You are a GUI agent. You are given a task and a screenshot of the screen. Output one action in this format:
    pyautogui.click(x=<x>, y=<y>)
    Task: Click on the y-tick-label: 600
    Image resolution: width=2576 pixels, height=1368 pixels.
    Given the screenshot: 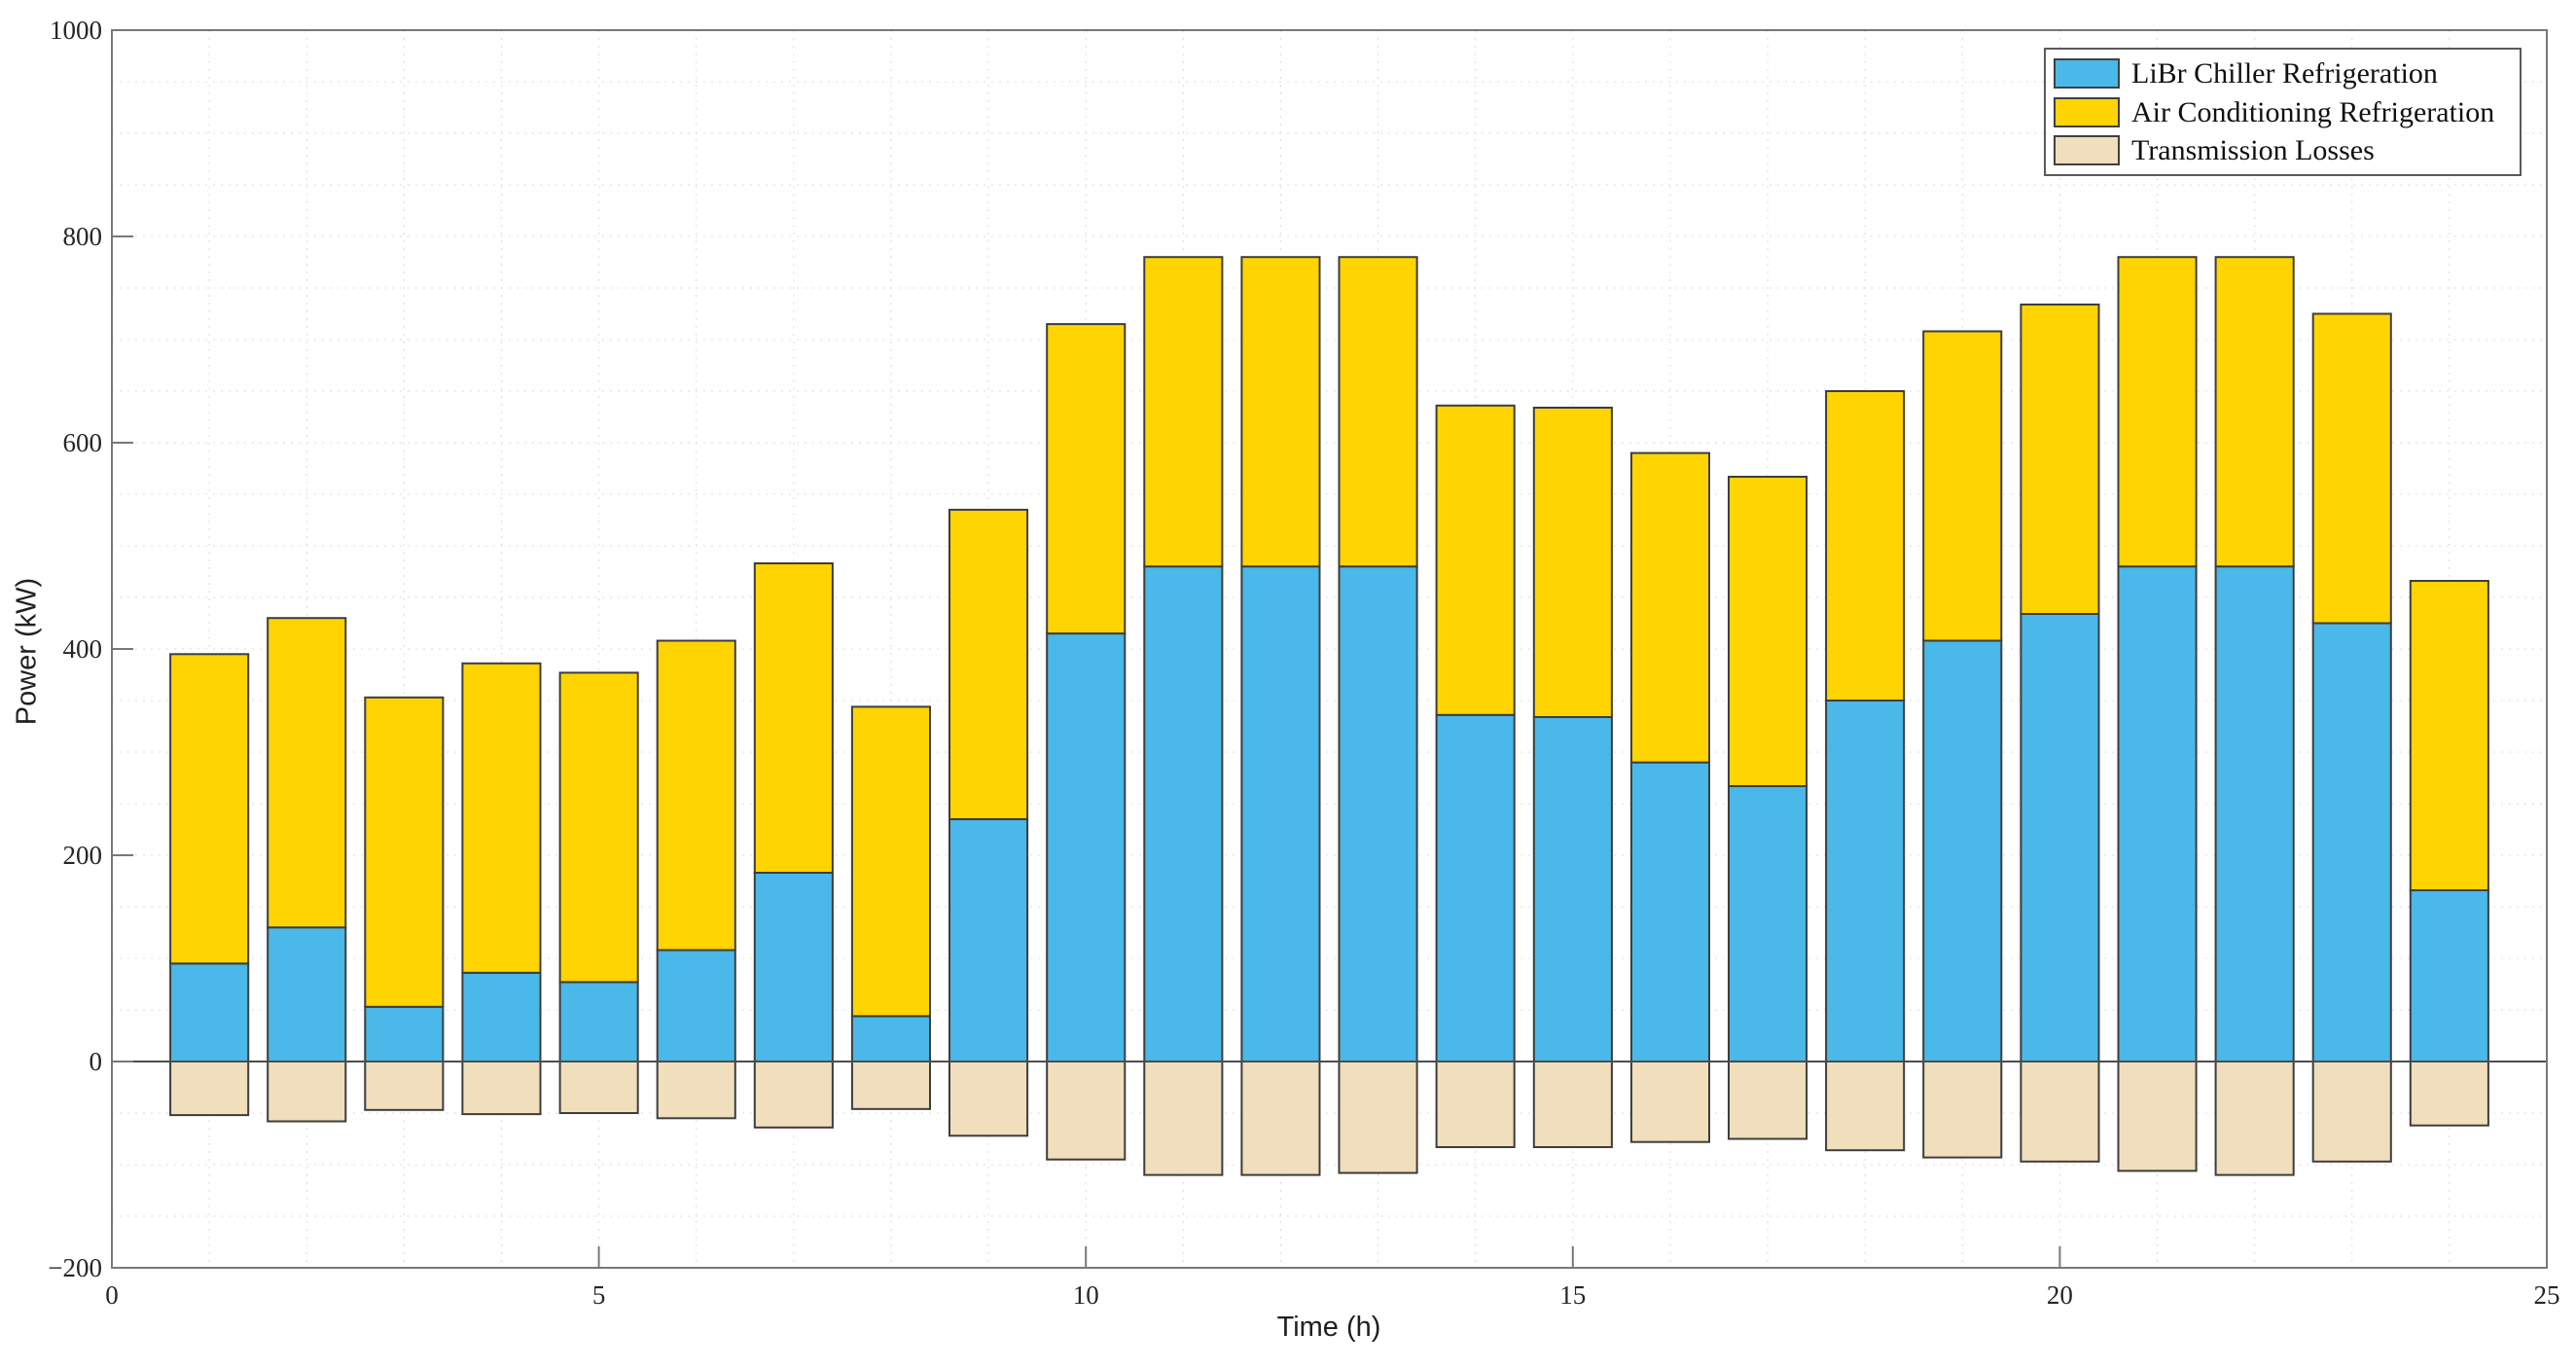 What is the action you would take?
    pyautogui.click(x=83, y=442)
    